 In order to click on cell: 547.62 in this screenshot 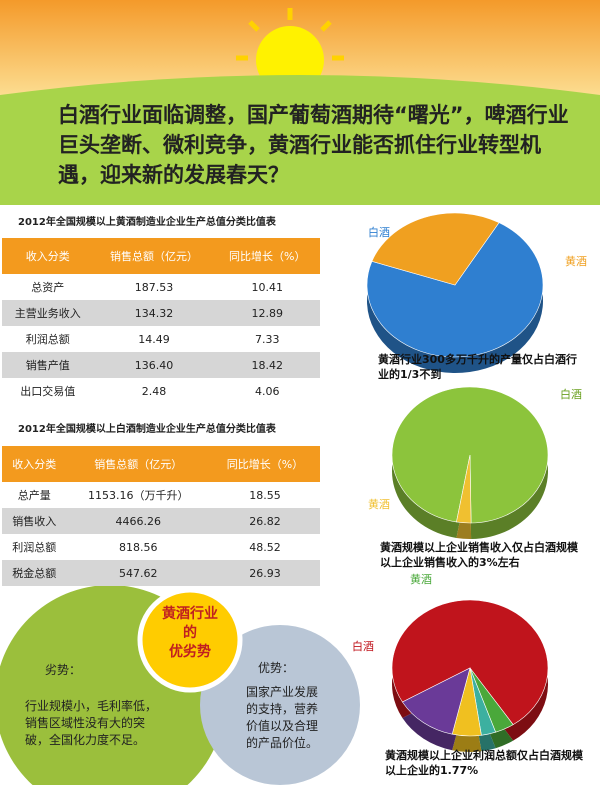, I will do `click(138, 573)`.